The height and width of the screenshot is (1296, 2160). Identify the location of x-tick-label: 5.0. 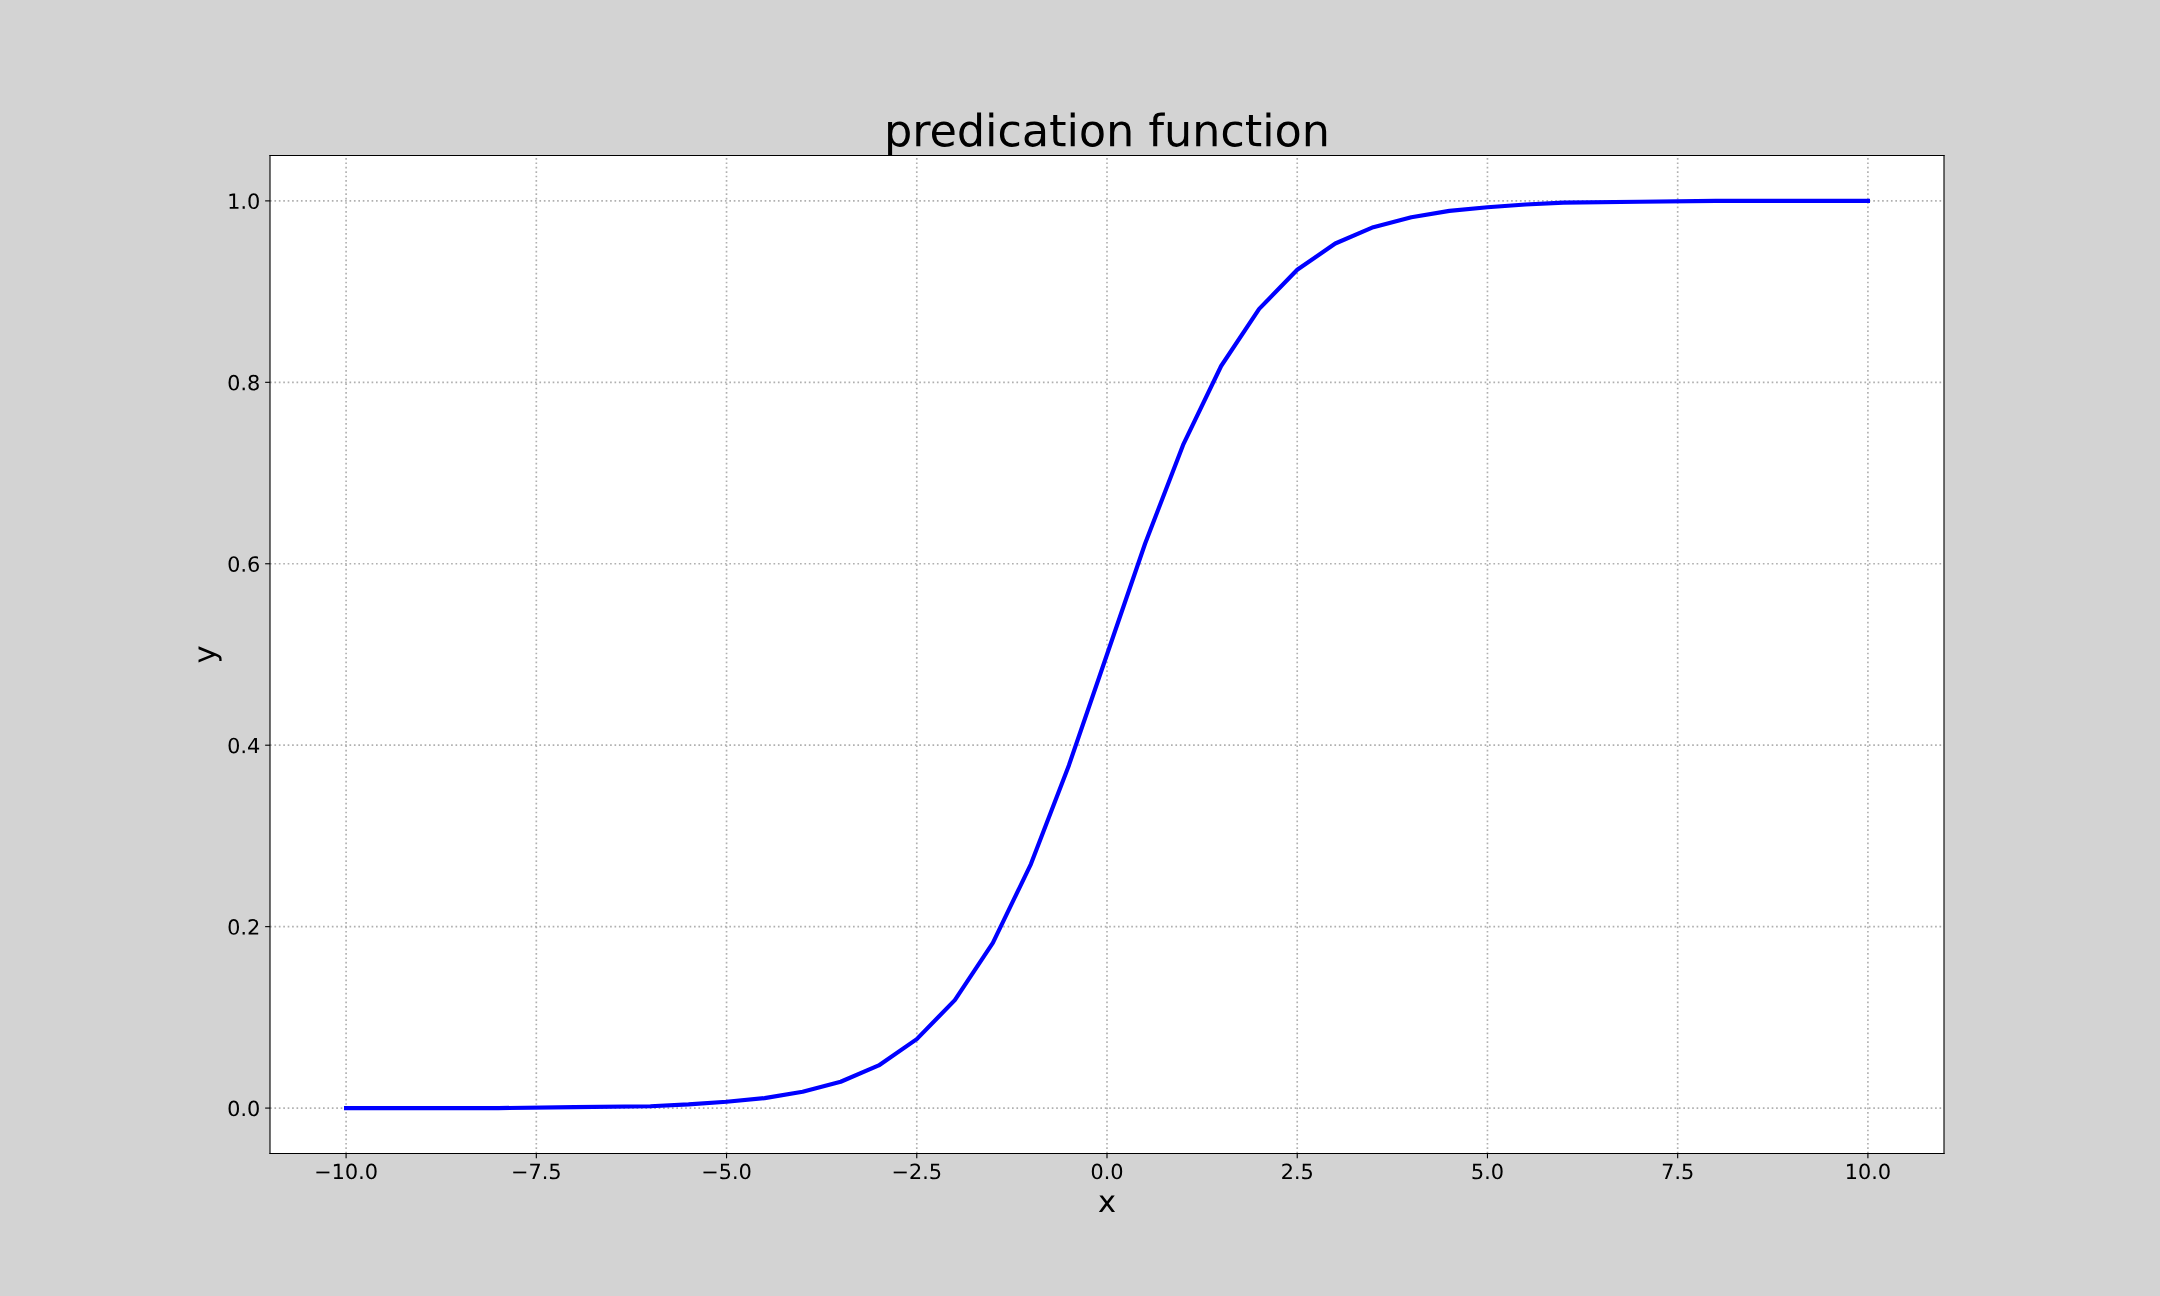
(1487, 1171).